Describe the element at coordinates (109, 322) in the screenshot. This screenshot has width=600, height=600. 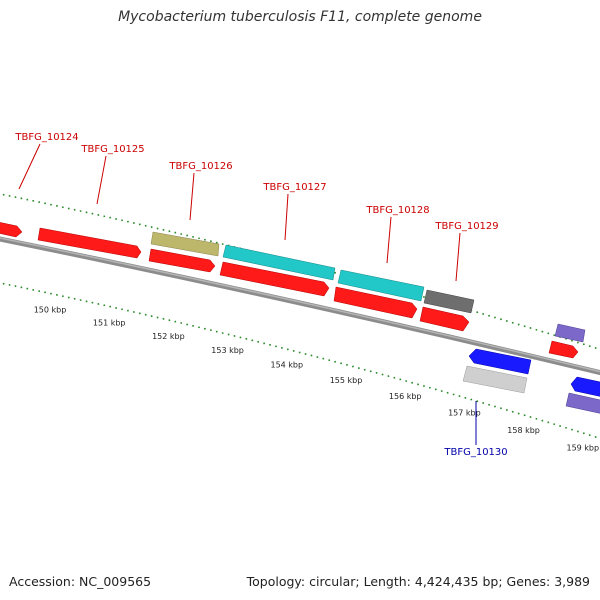
I see `axis-tick-label: 151 kbp` at that location.